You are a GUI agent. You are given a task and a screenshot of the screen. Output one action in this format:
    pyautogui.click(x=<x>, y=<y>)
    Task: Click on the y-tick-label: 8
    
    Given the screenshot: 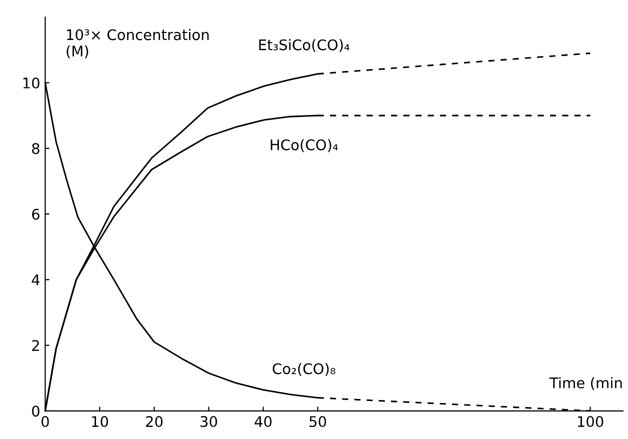 What is the action you would take?
    pyautogui.click(x=36, y=148)
    